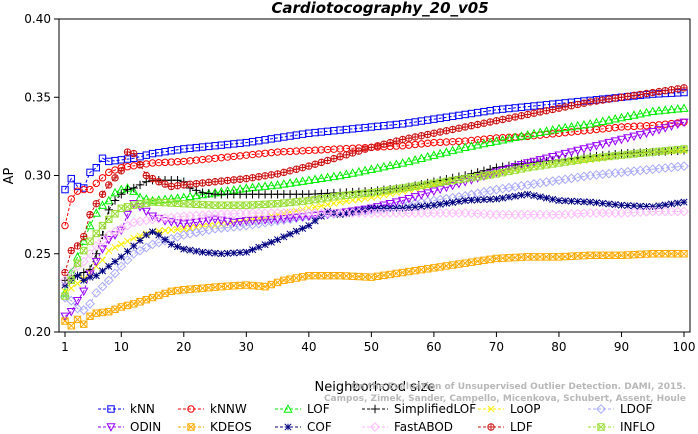  What do you see at coordinates (521, 427) in the screenshot?
I see `legend-label-ldf: LDF` at bounding box center [521, 427].